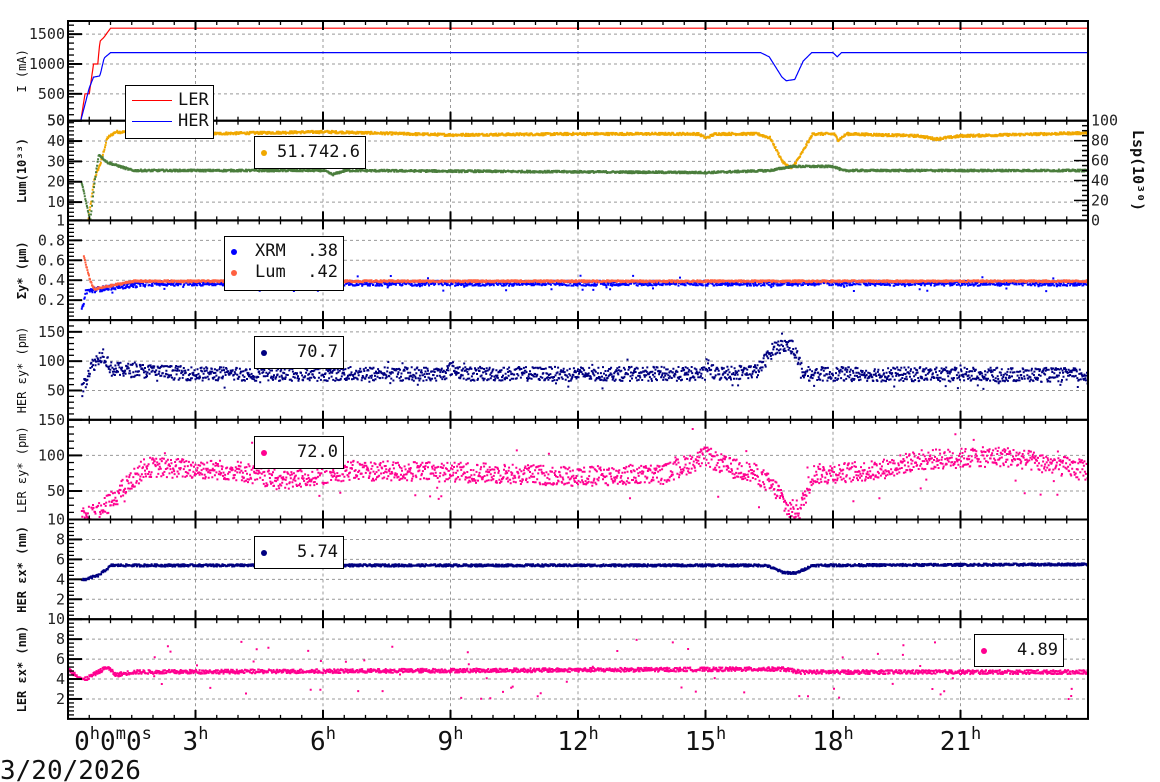 The width and height of the screenshot is (1160, 782). I want to click on legend-label-ler: LER, so click(193, 100).